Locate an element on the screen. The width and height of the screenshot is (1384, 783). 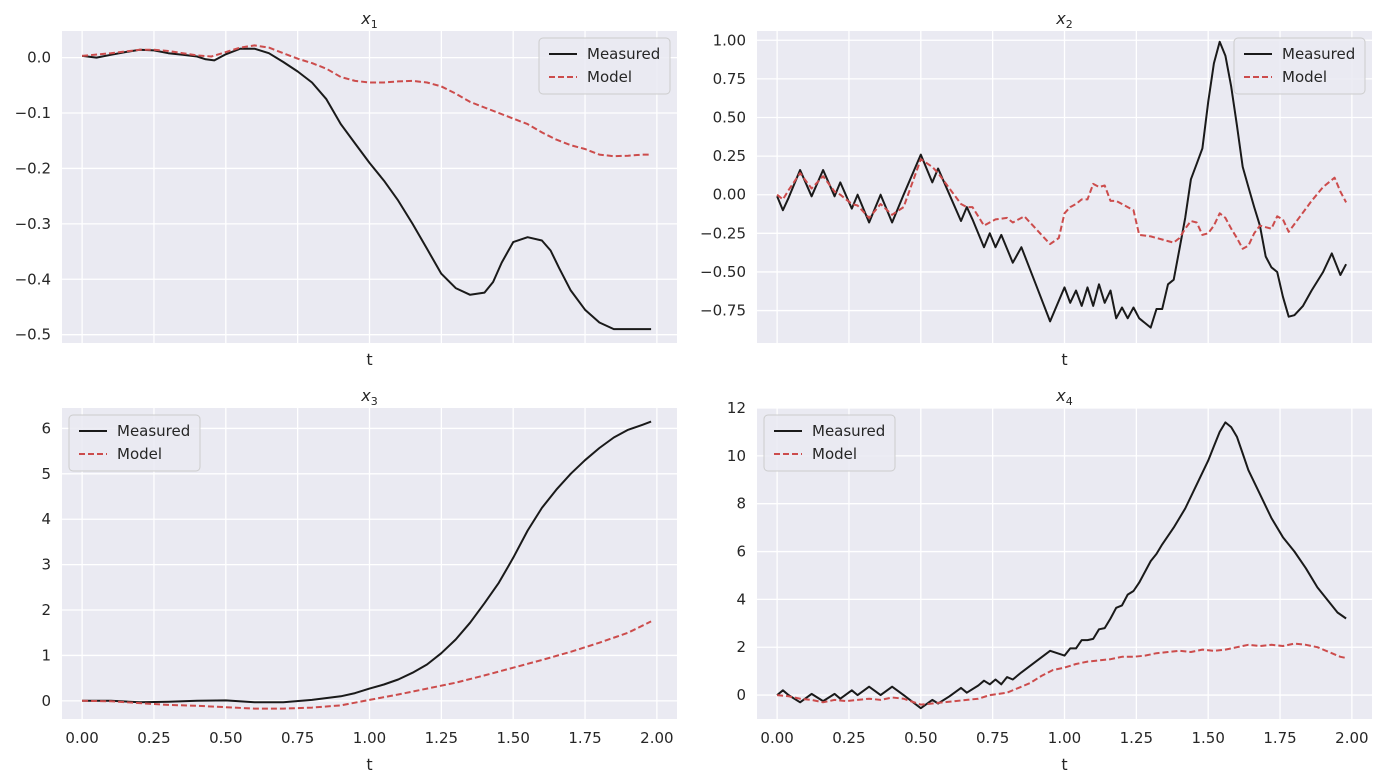
subplot-title: x4 is located at coordinates (1063, 397).